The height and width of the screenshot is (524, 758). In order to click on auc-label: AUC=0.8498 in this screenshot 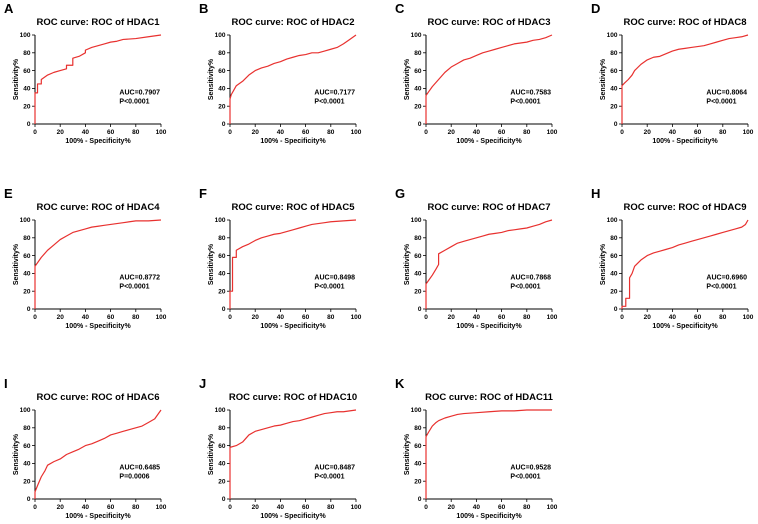, I will do `click(334, 278)`.